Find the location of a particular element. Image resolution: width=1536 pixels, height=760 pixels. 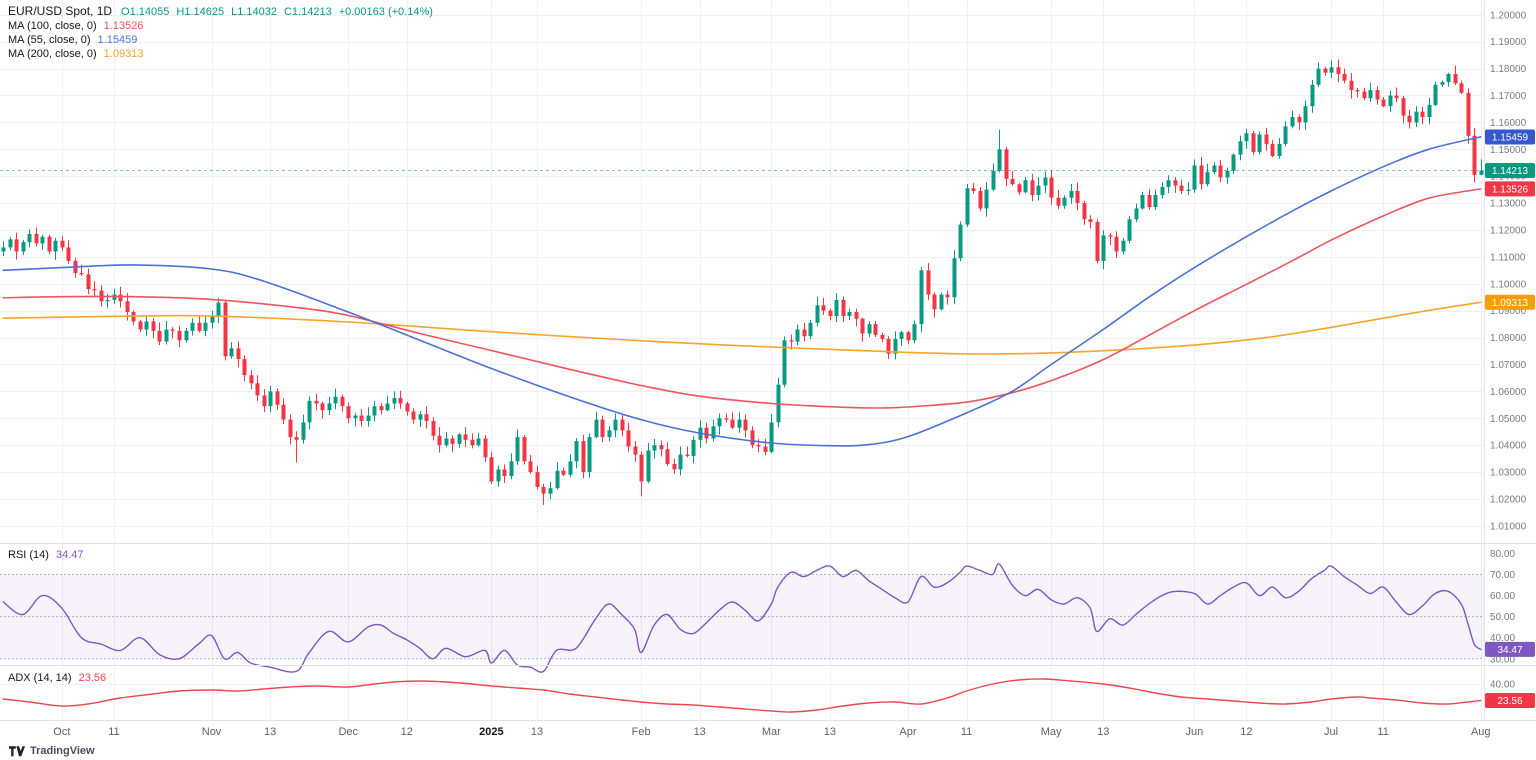

ohlc-open: O1.14055 is located at coordinates (145, 12).